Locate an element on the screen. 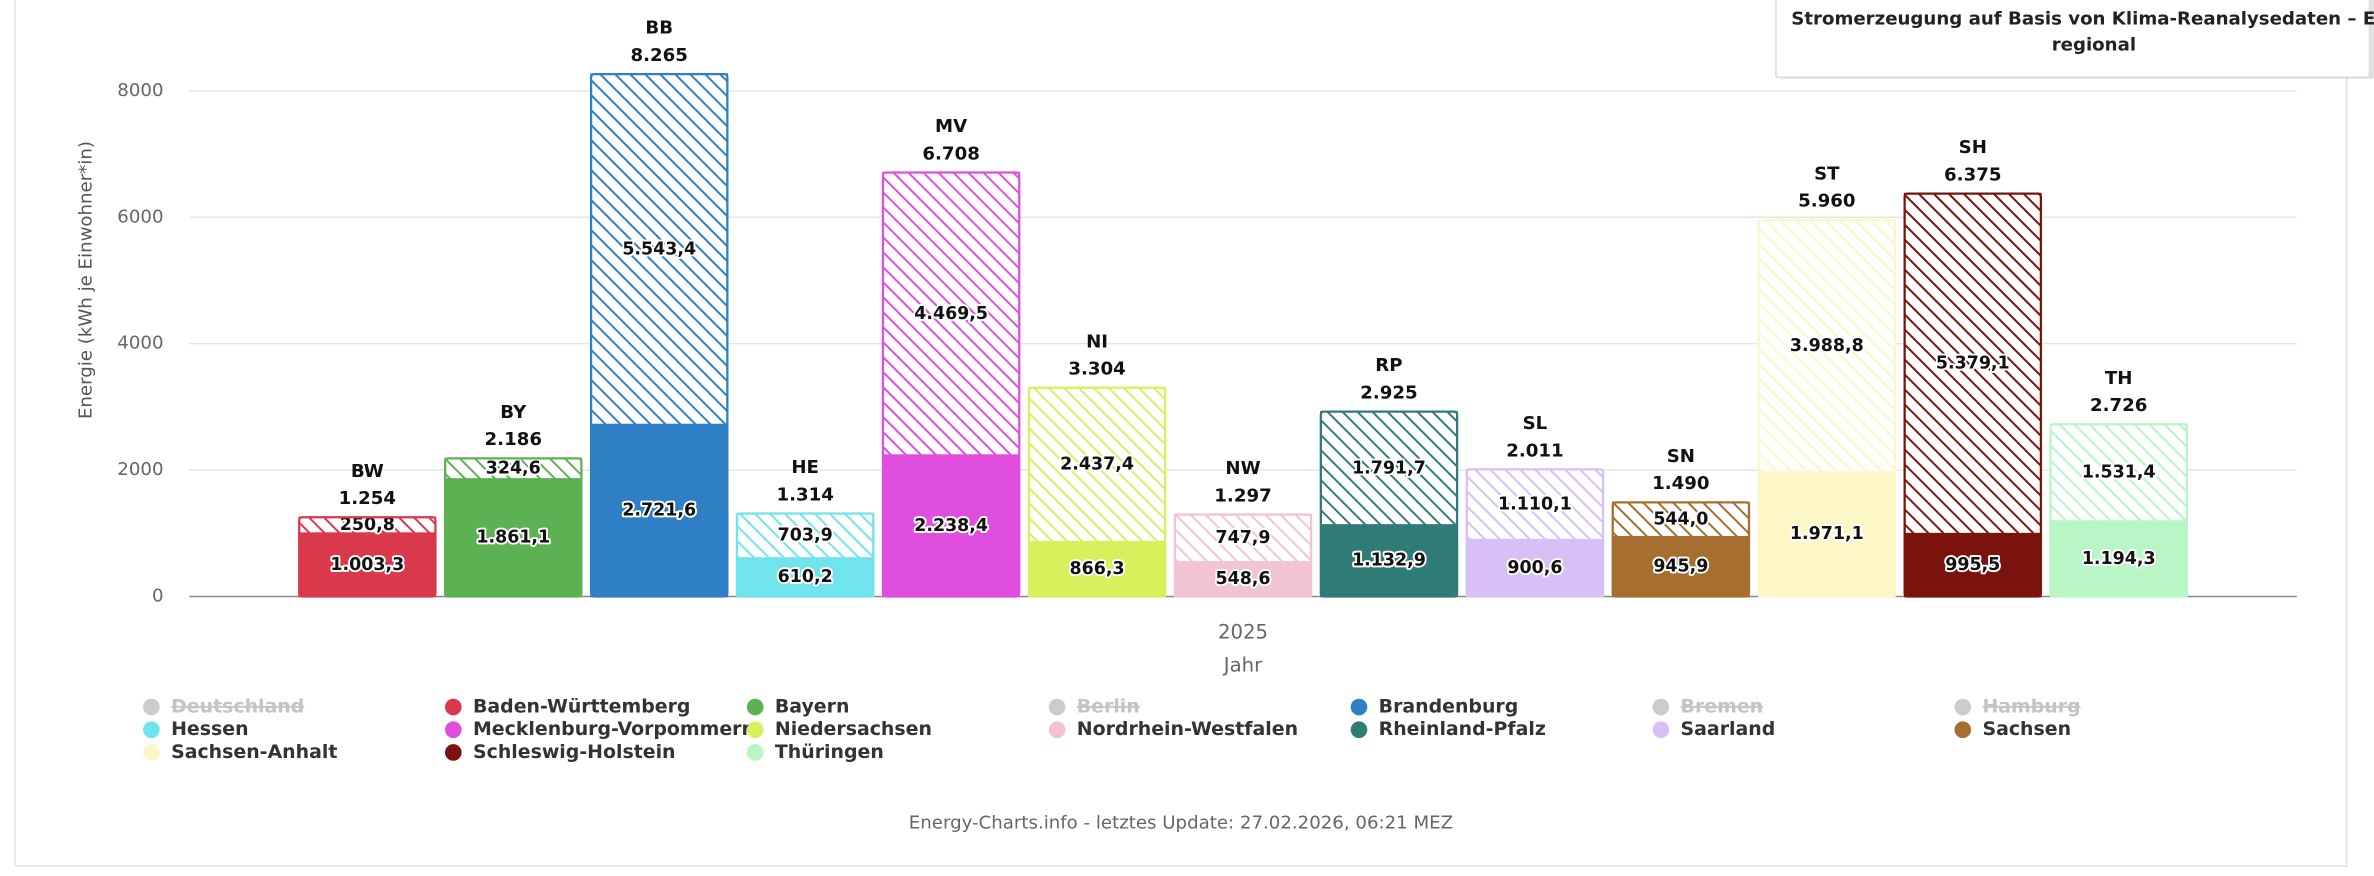 The height and width of the screenshot is (876, 2374). legend-label: Thüringen is located at coordinates (829, 752).